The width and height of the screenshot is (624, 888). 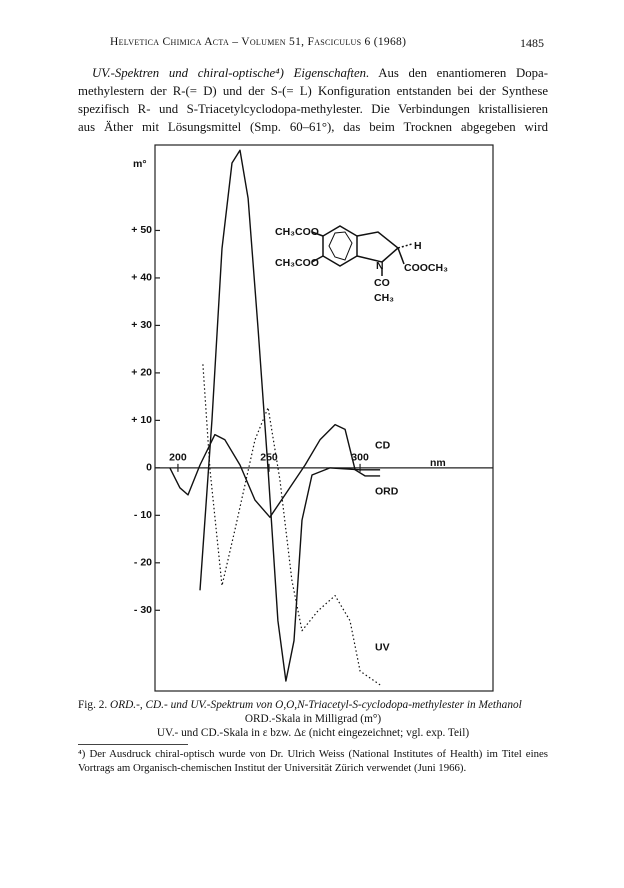 What do you see at coordinates (140, 164) in the screenshot?
I see `y-unit: m°` at bounding box center [140, 164].